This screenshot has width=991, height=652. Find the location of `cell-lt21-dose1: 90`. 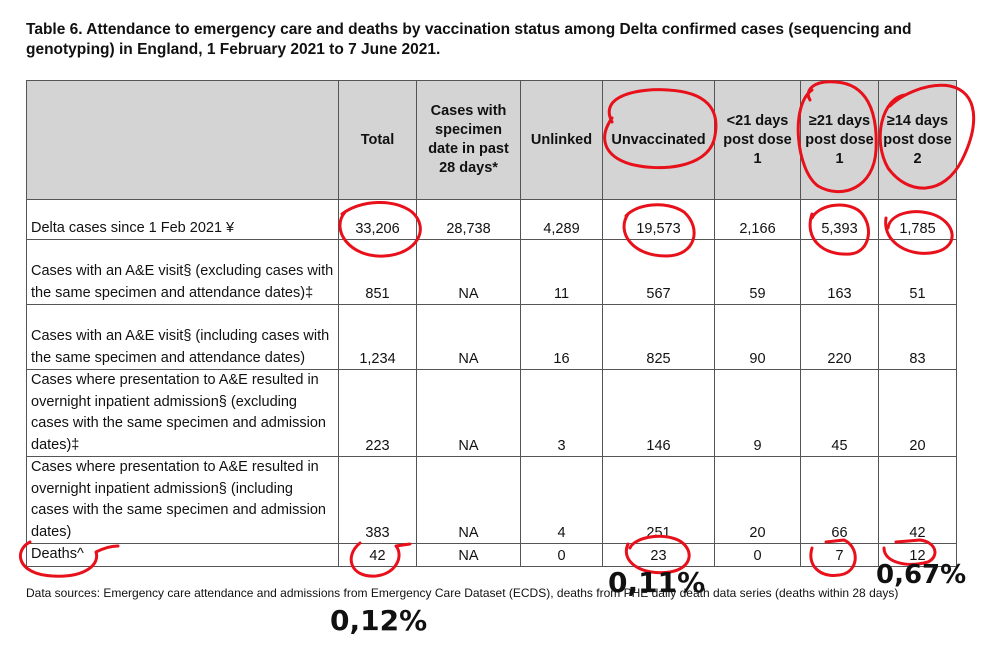

cell-lt21-dose1: 90 is located at coordinates (757, 337).